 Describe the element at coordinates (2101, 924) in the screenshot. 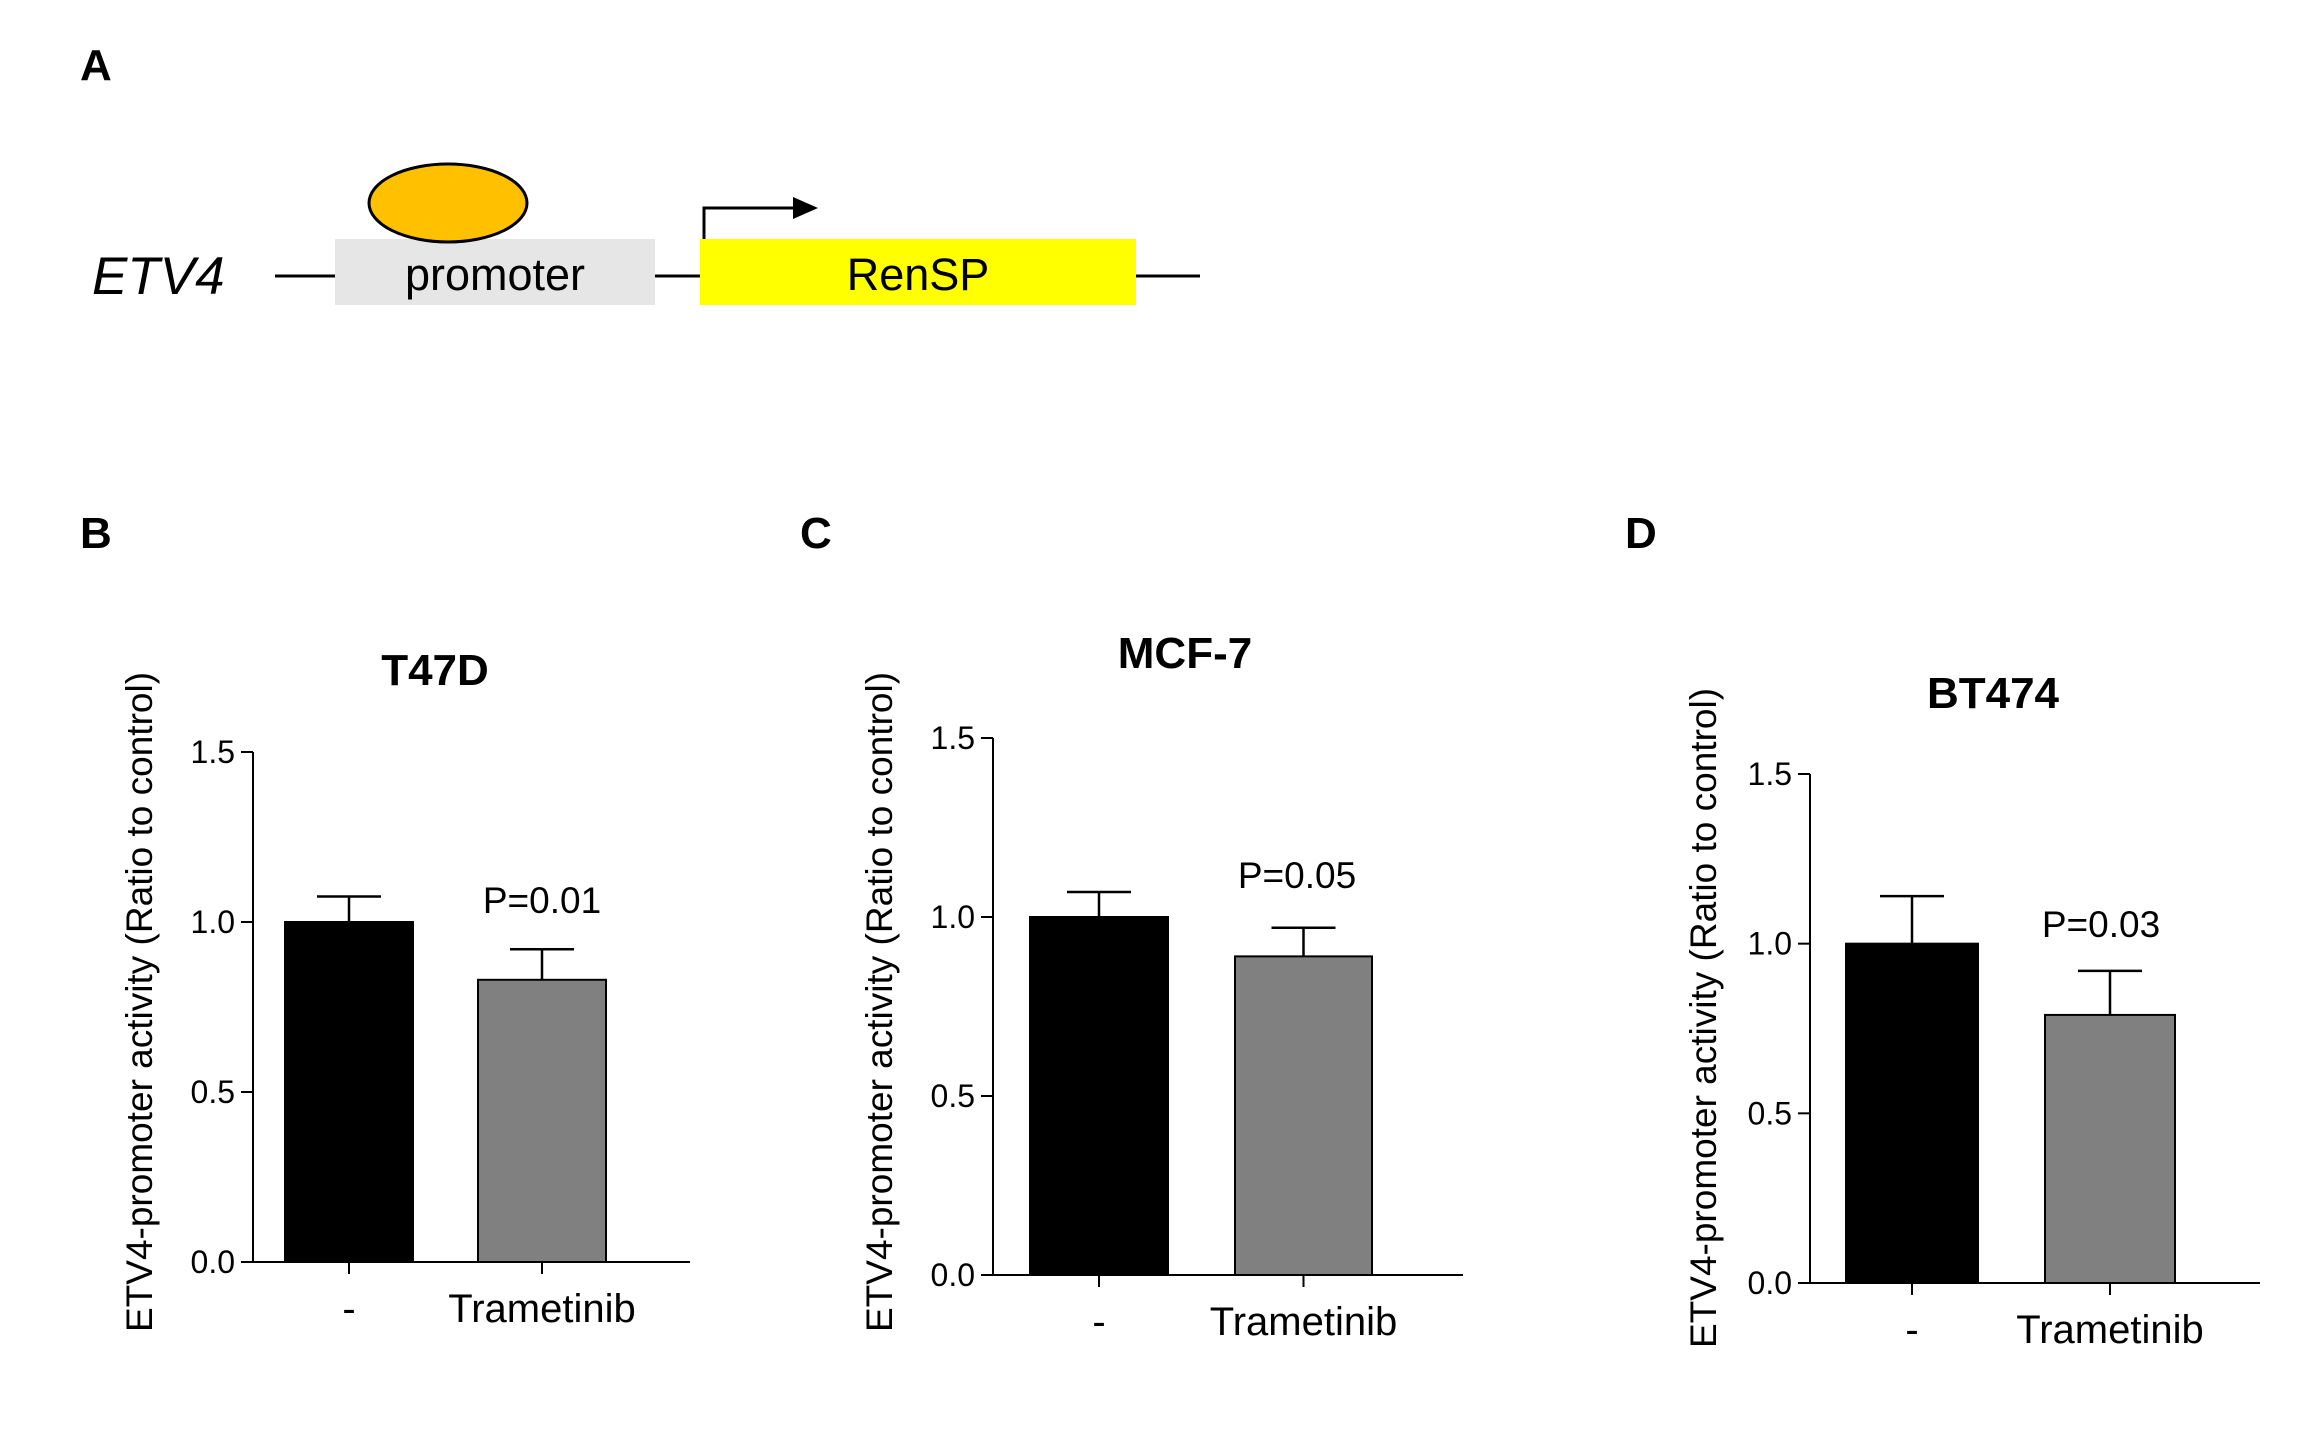

I see `p-value-annotation: P=0.03` at that location.